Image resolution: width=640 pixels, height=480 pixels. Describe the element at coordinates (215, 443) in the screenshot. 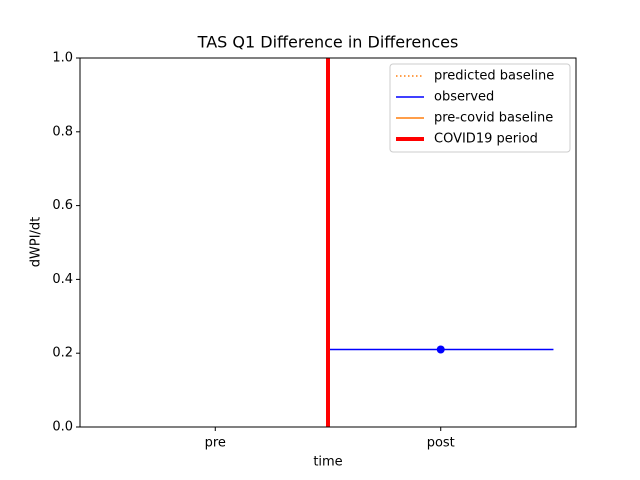

I see `x-tick-label: pre` at that location.